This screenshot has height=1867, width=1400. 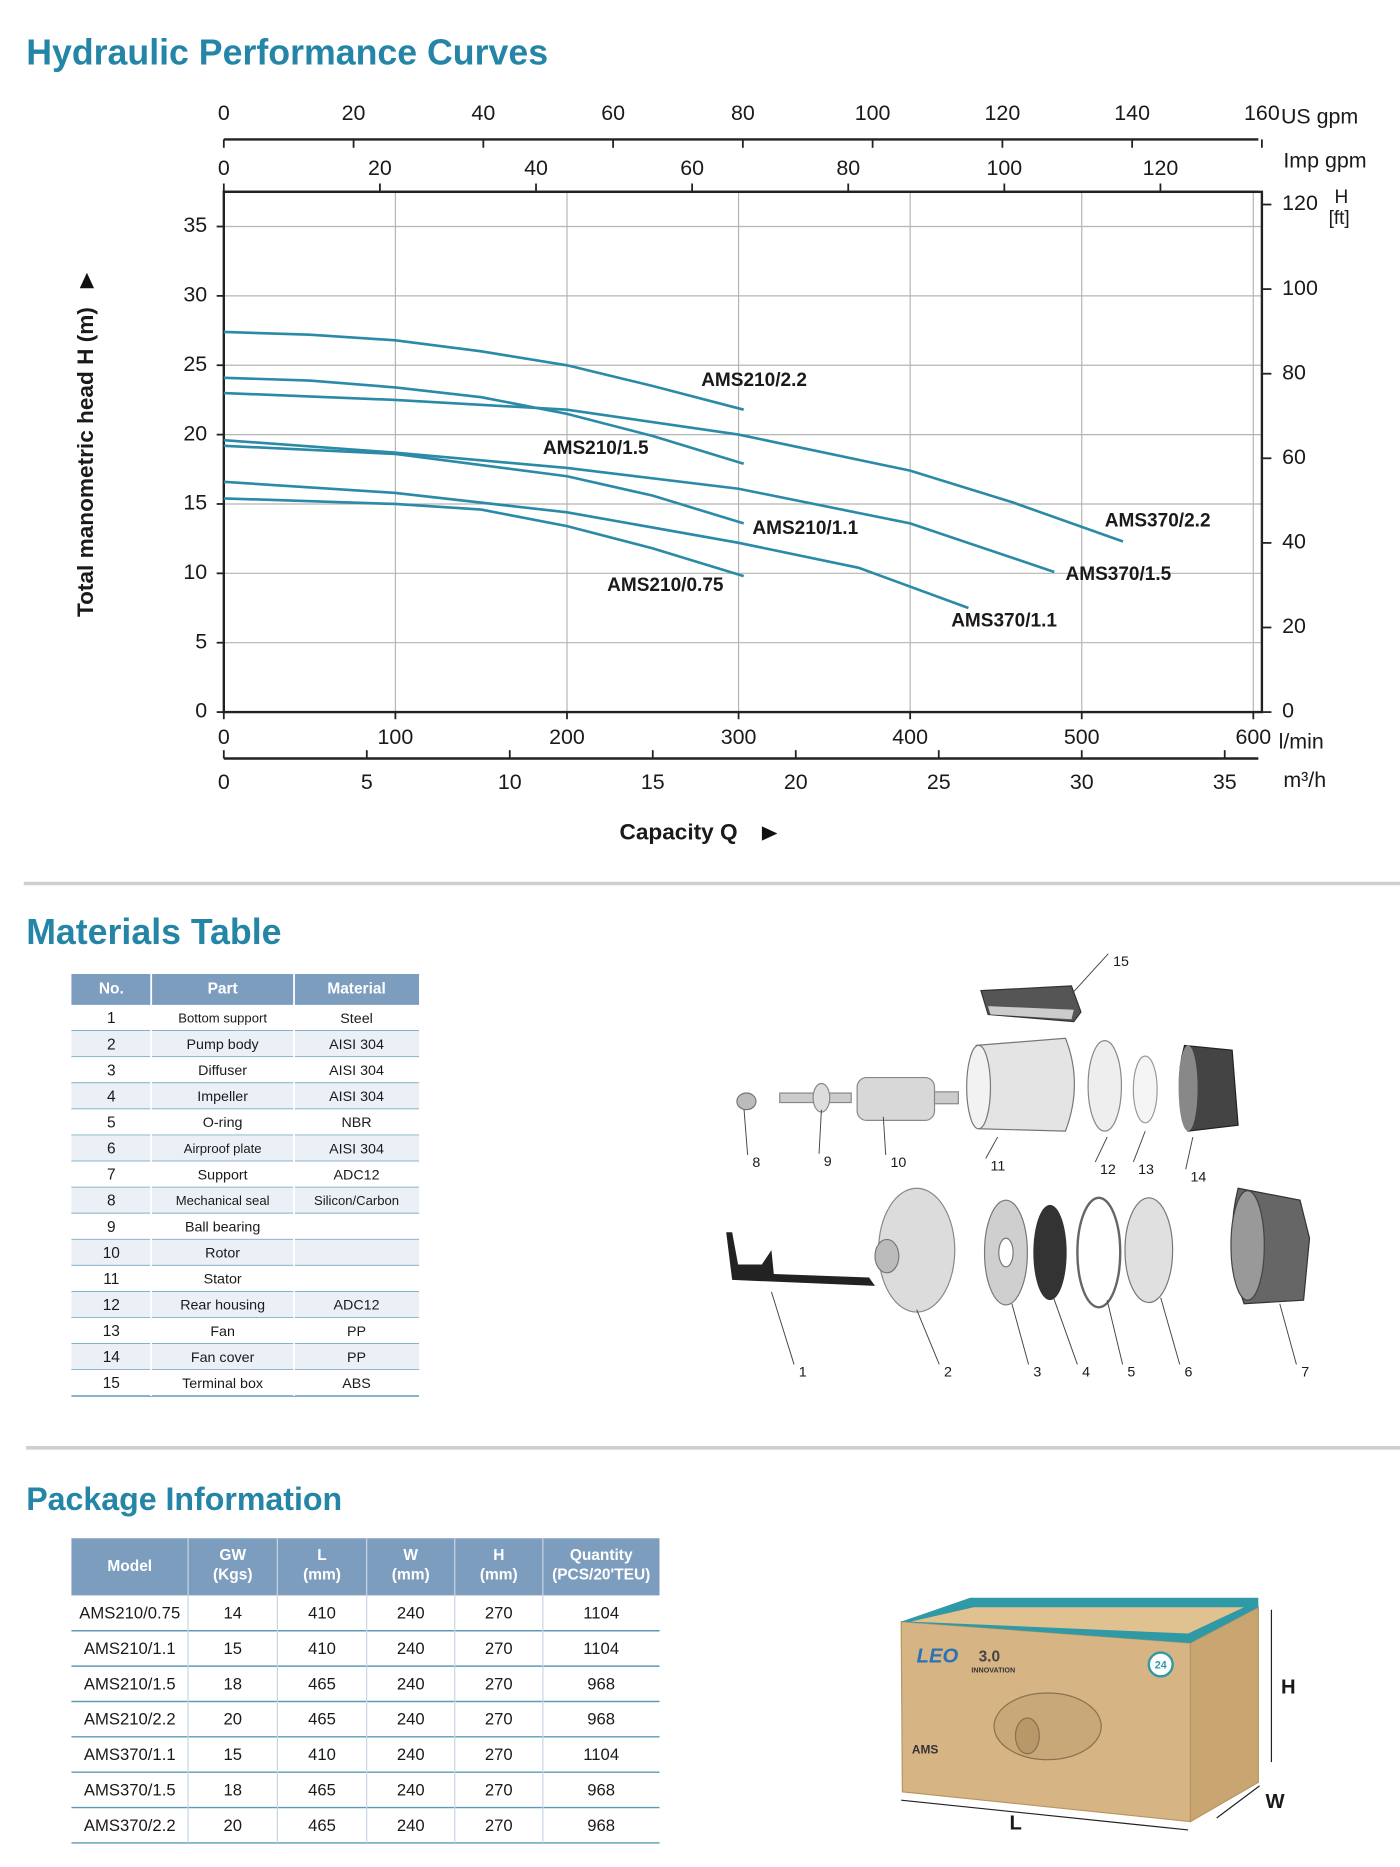 What do you see at coordinates (130, 1719) in the screenshot?
I see `table-cell: AMS210/2.2` at bounding box center [130, 1719].